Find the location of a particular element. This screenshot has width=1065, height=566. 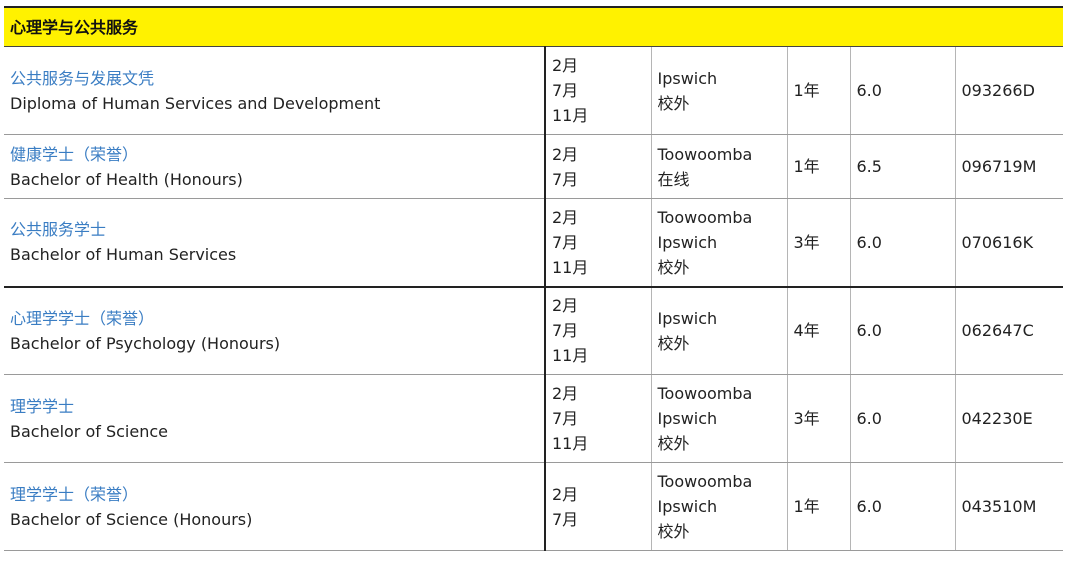

cricos-code-cell: 042230E is located at coordinates (1009, 418).